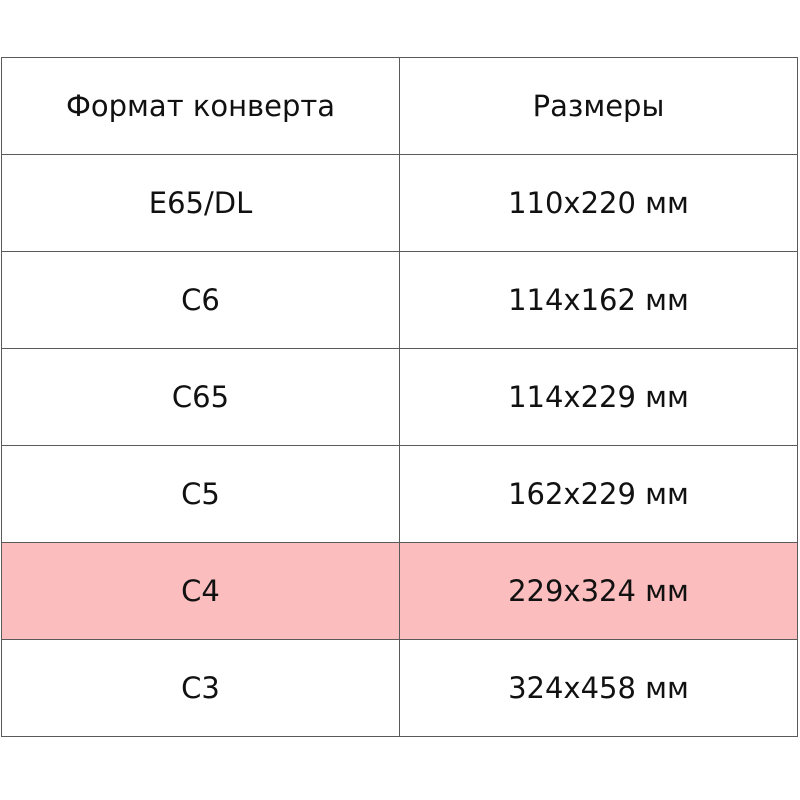 The height and width of the screenshot is (800, 800). I want to click on format-cell: C4, so click(200, 591).